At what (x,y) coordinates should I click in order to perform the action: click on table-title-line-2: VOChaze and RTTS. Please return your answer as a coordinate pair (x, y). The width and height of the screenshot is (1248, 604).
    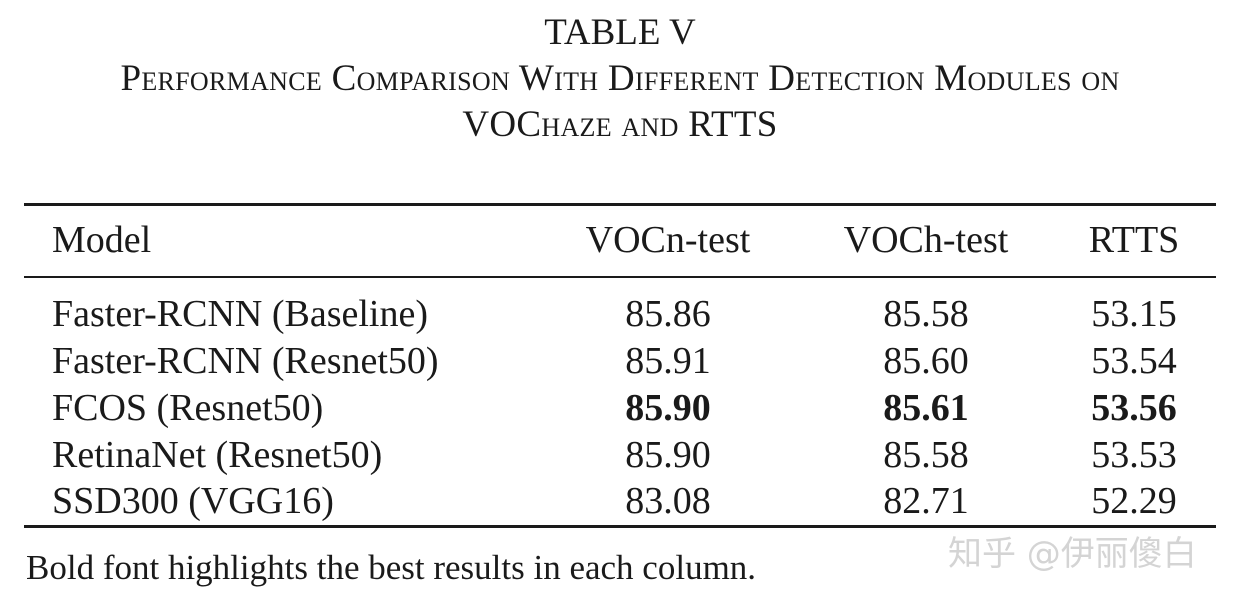
    Looking at the image, I should click on (620, 124).